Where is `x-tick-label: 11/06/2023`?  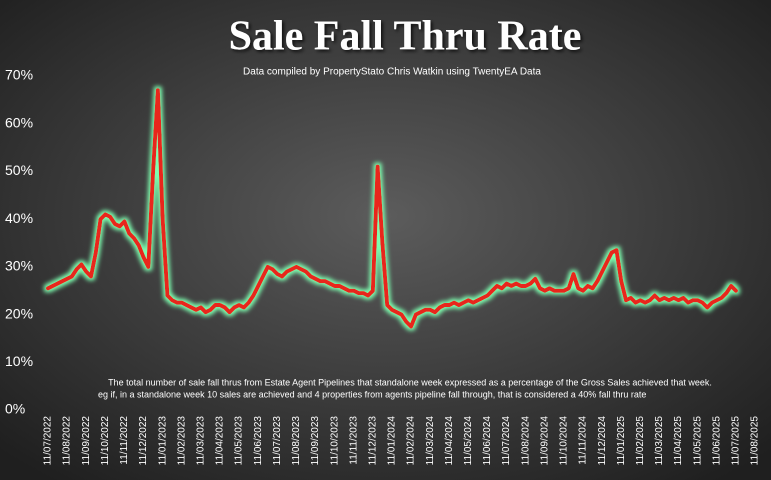
x-tick-label: 11/06/2023 is located at coordinates (258, 441).